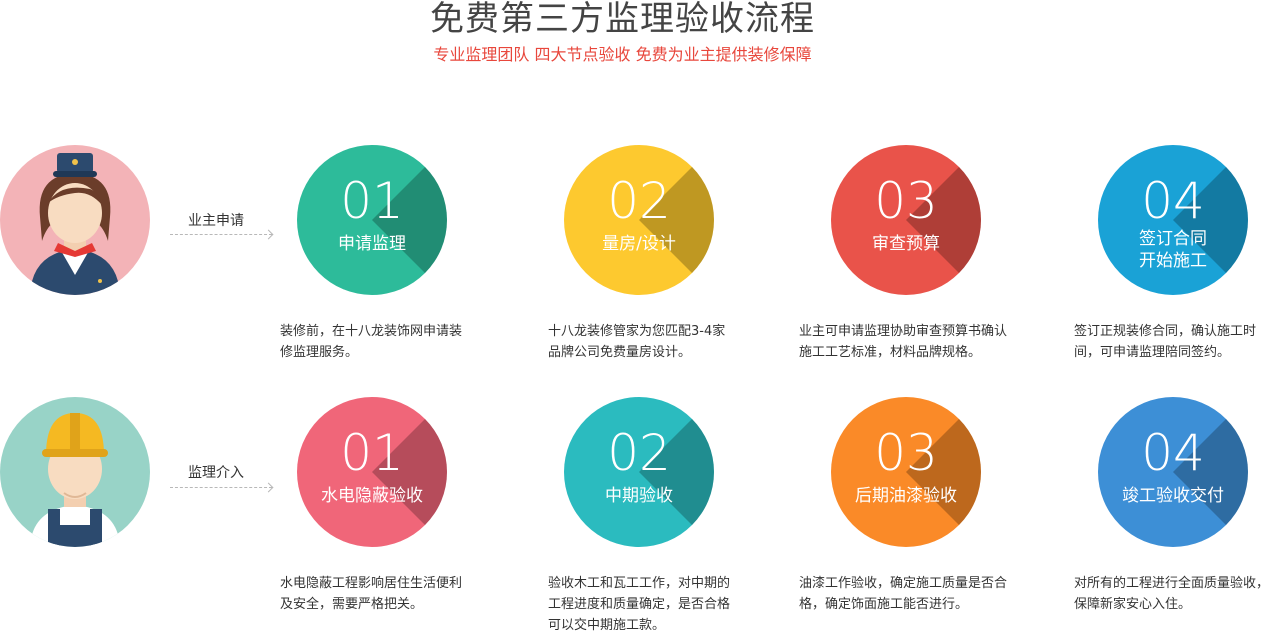 This screenshot has height=636, width=1270. I want to click on step-name: 签订合同 开始施工, so click(1173, 250).